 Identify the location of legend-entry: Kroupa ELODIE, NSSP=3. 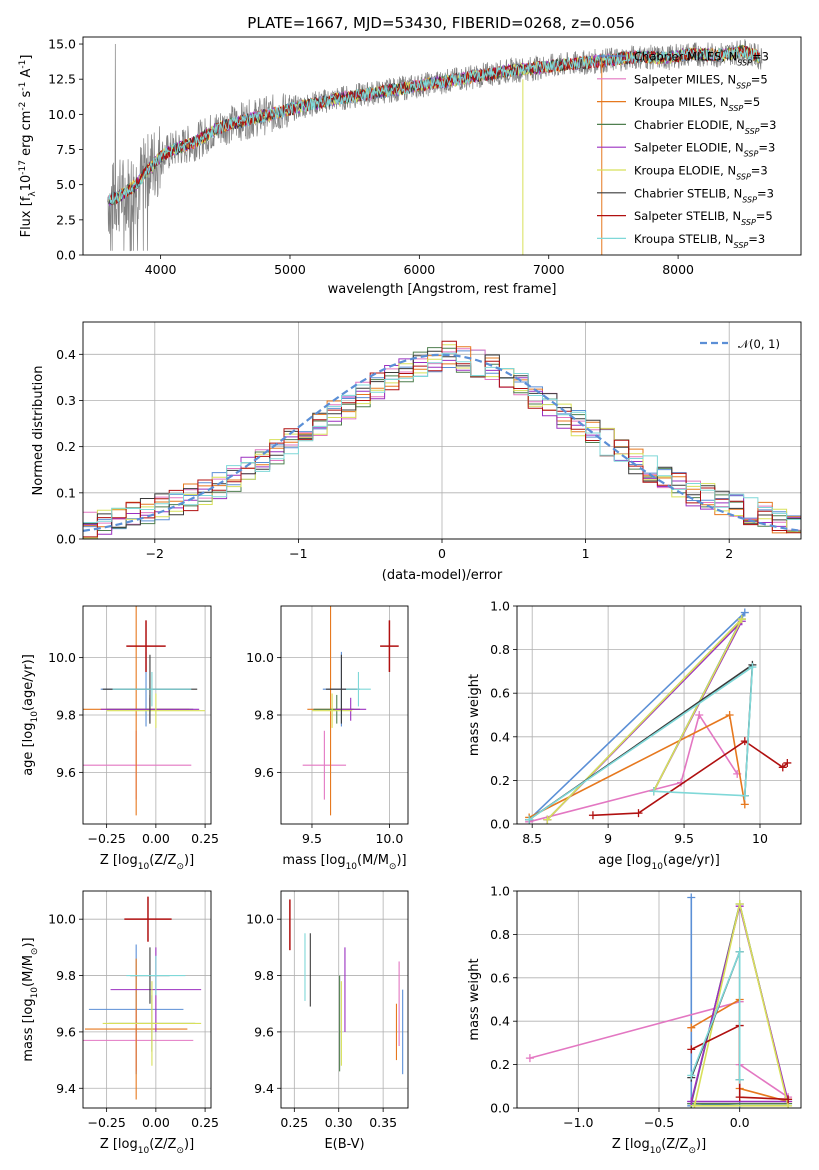
(701, 173).